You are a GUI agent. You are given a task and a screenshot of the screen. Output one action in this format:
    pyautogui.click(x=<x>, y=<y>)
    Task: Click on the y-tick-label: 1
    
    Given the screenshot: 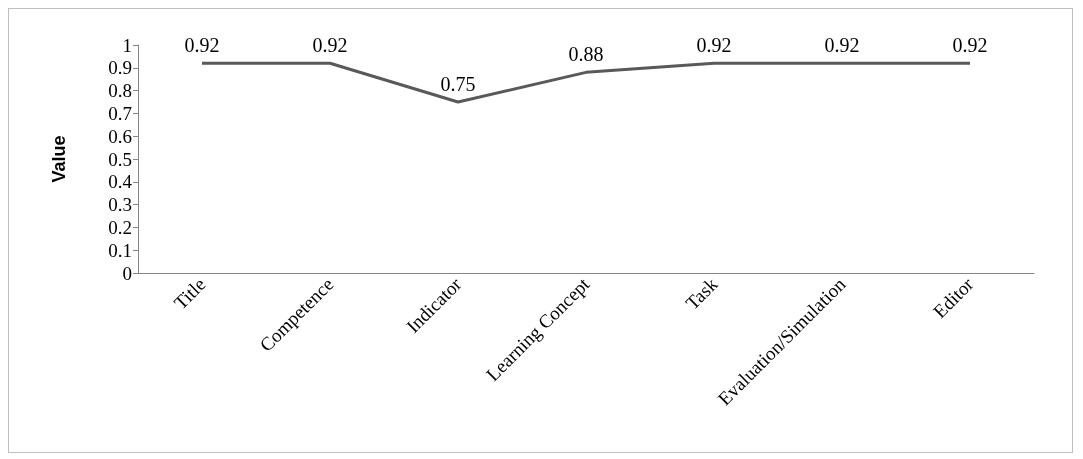 What is the action you would take?
    pyautogui.click(x=127, y=45)
    